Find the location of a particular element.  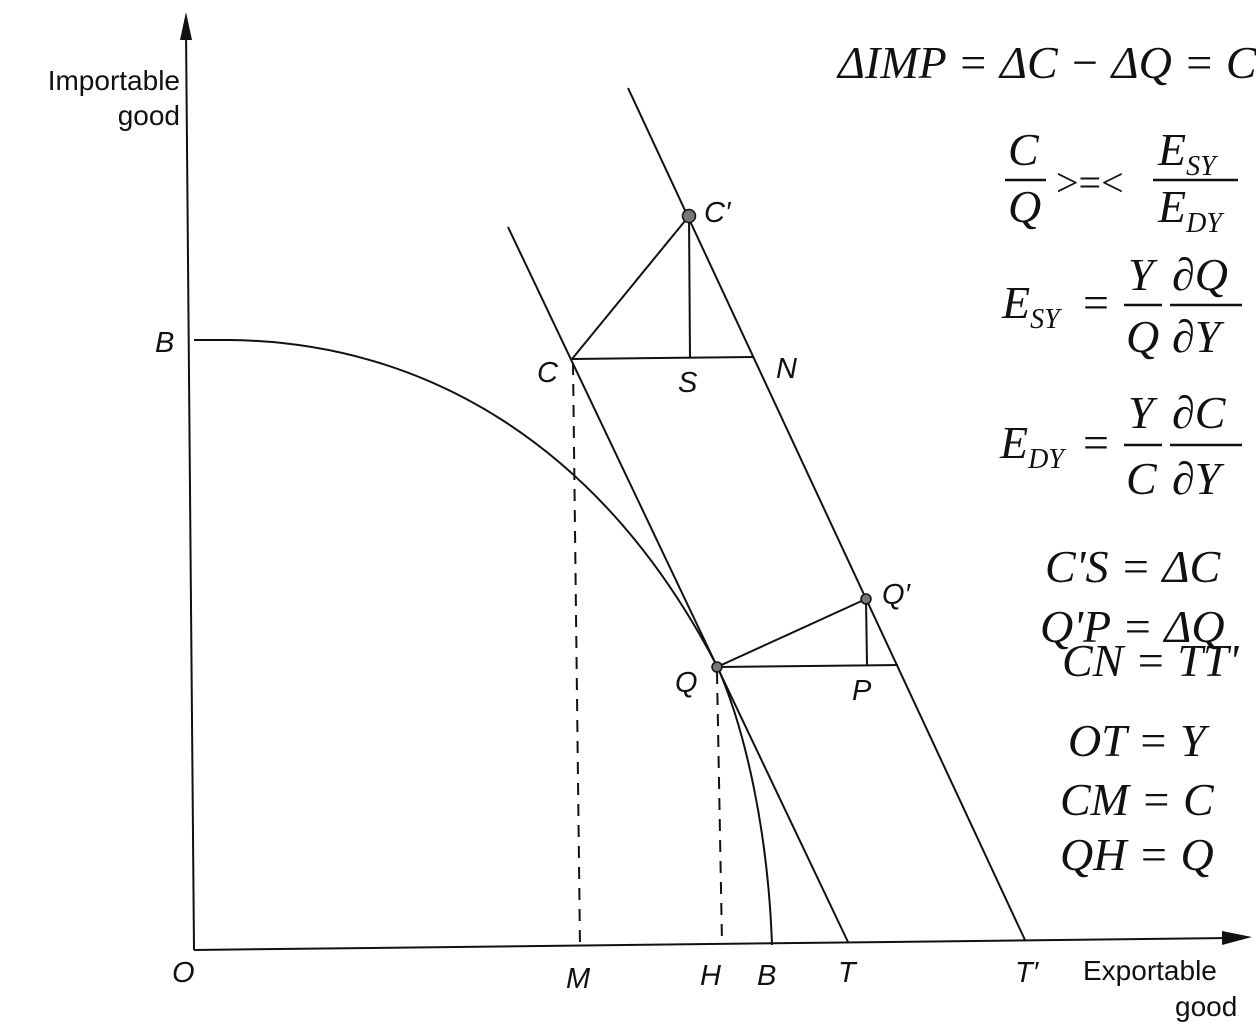

segment-C-C-prime is located at coordinates (630, 287).